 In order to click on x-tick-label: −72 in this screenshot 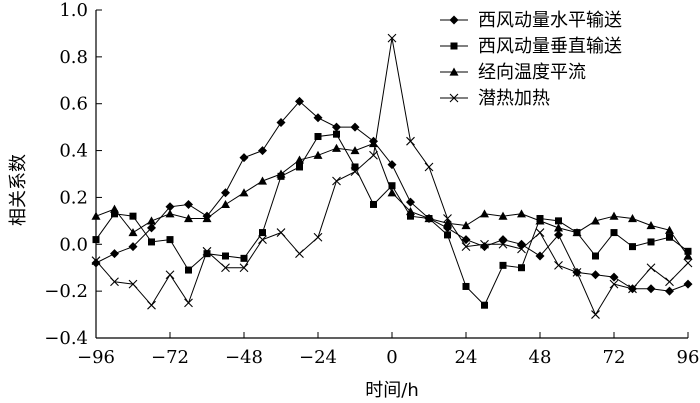, I will do `click(170, 357)`.